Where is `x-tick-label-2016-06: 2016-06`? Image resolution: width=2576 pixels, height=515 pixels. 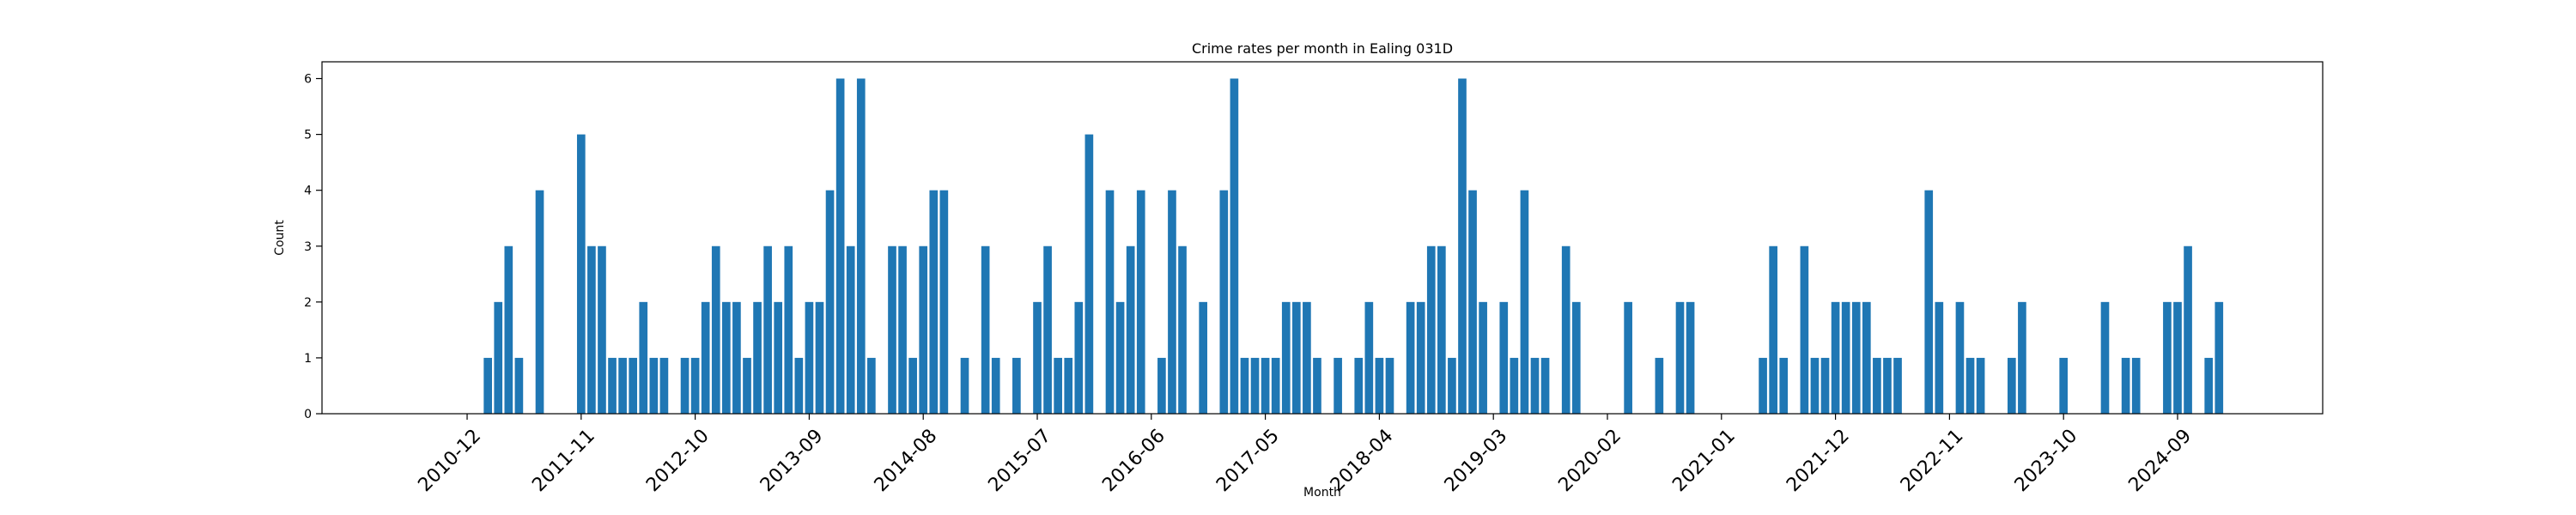 x-tick-label-2016-06: 2016-06 is located at coordinates (1134, 460).